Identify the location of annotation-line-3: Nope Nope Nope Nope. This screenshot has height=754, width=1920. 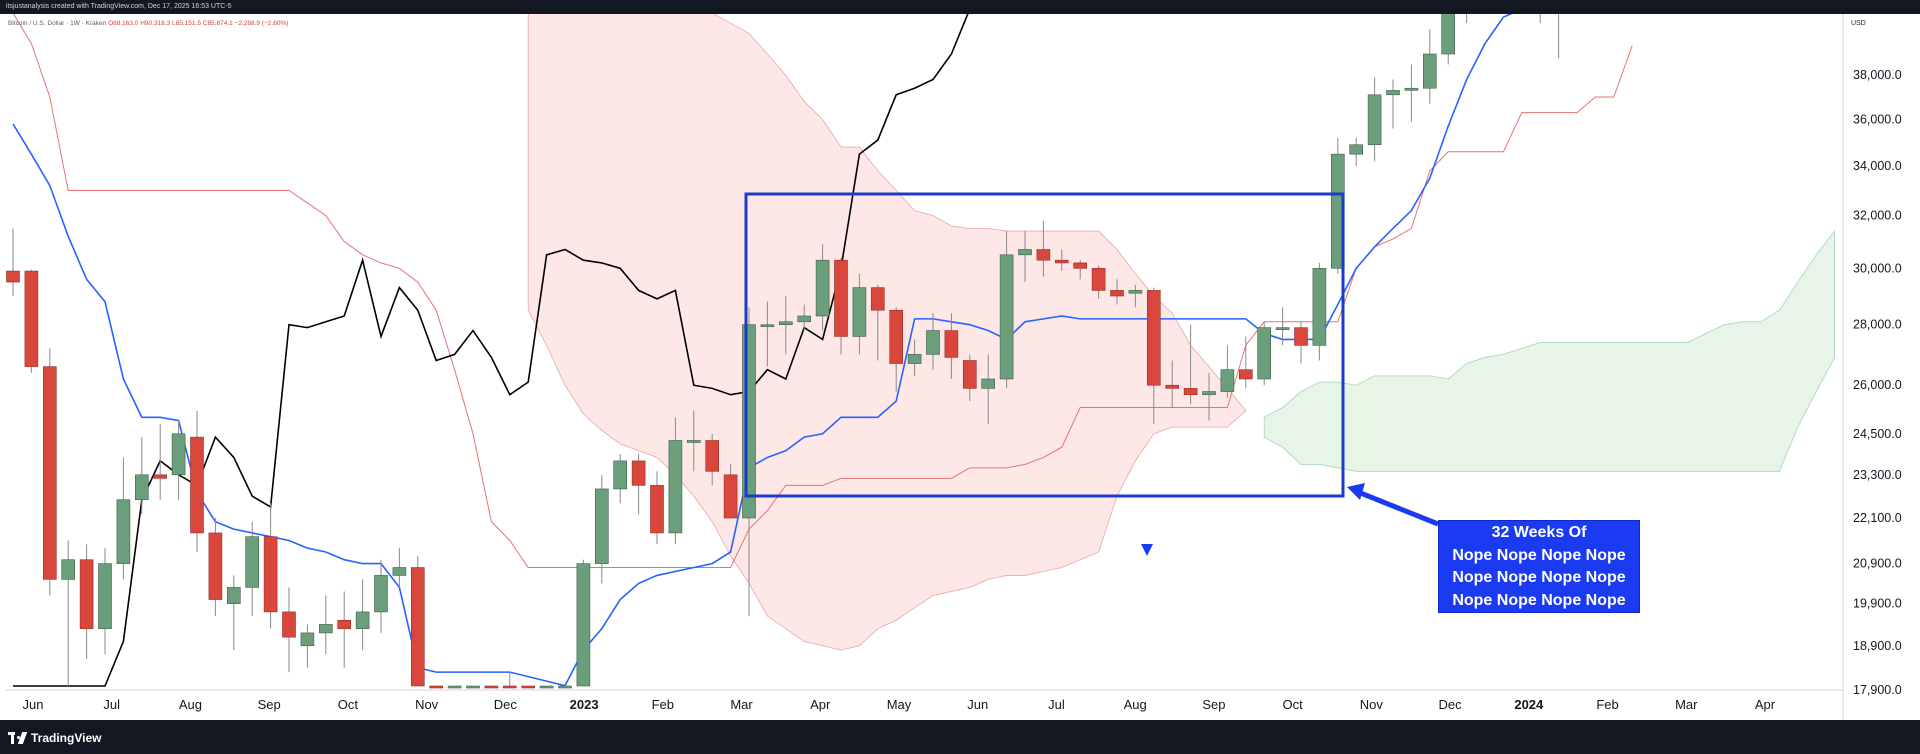
(1539, 577).